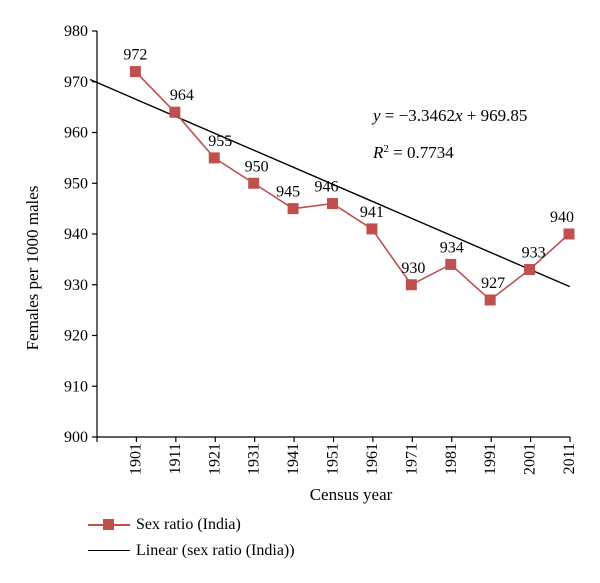 The width and height of the screenshot is (600, 583). Describe the element at coordinates (135, 55) in the screenshot. I see `data-label: 972` at that location.